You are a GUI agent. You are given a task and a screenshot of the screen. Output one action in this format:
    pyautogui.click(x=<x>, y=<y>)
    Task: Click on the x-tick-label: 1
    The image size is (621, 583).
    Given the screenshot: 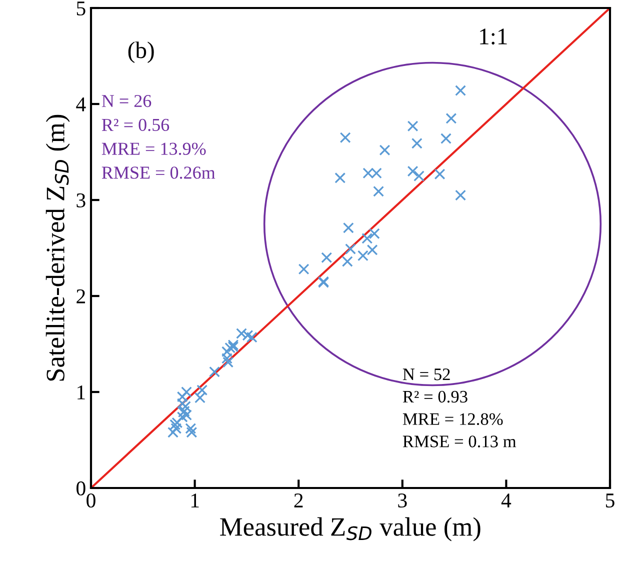 What is the action you would take?
    pyautogui.click(x=195, y=501)
    